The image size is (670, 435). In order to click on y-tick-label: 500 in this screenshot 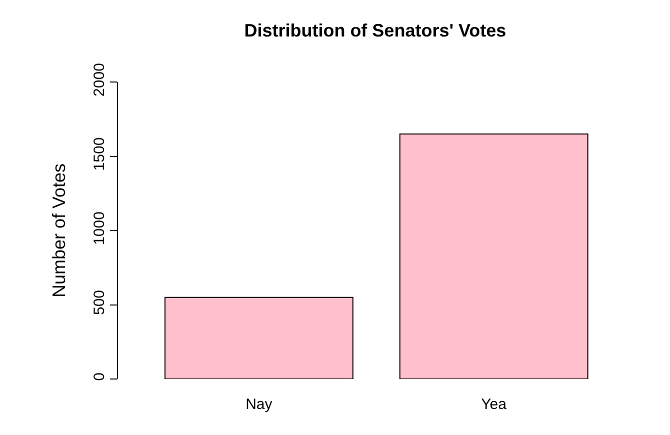, I will do `click(99, 303)`.